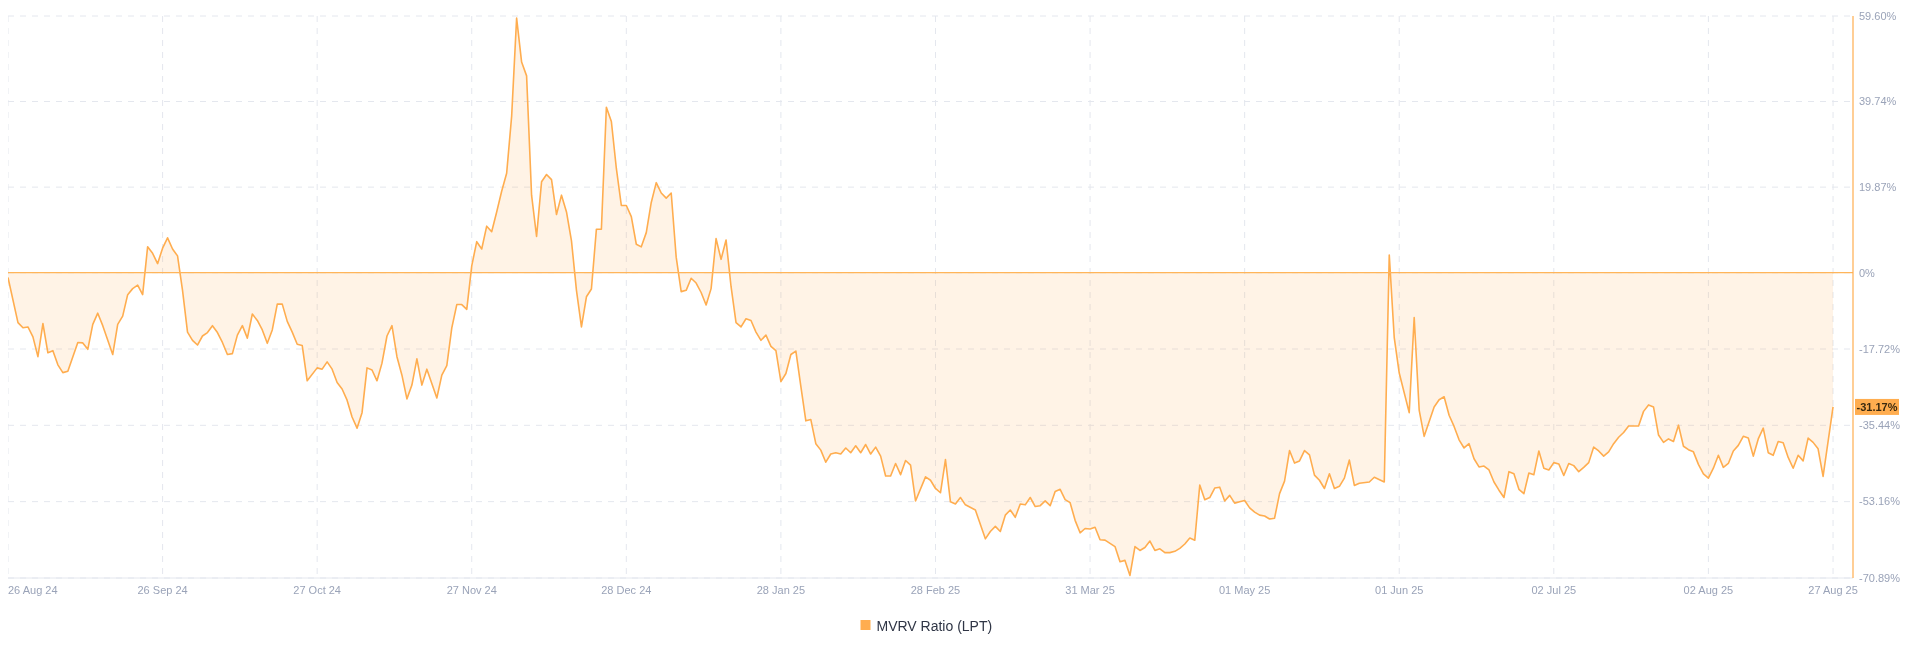  Describe the element at coordinates (1878, 186) in the screenshot. I see `y-tick-label: 19.87%` at that location.